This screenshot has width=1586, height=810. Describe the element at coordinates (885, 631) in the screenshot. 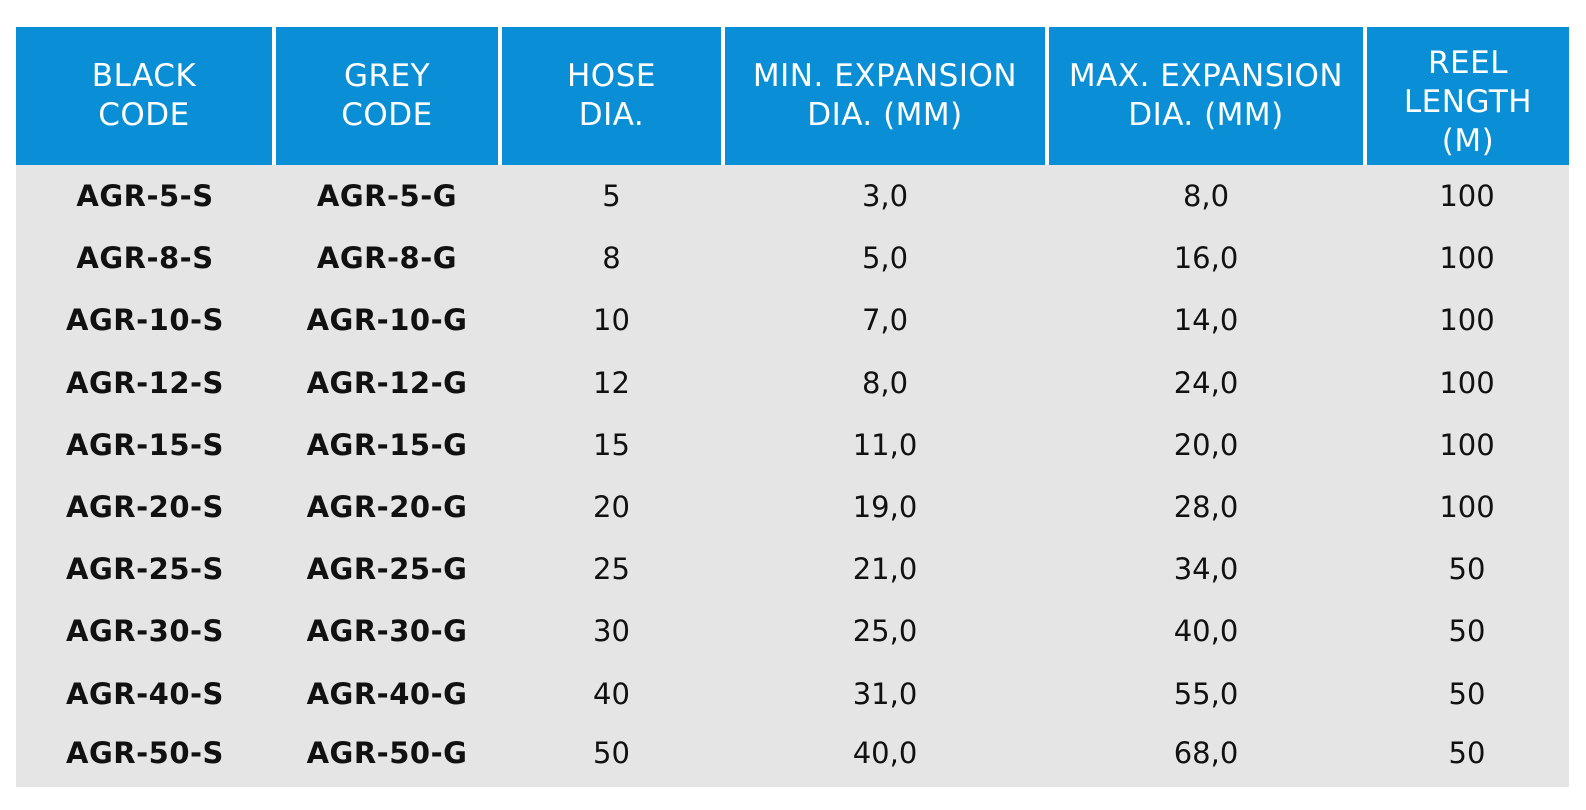

I see `cell-min-expansion: 25,0` at that location.